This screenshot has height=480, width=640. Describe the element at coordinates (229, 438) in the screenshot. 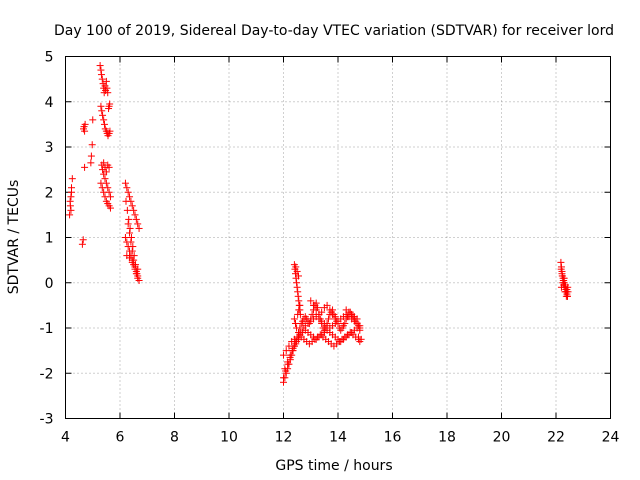

I see `x-tick-label: 10` at that location.